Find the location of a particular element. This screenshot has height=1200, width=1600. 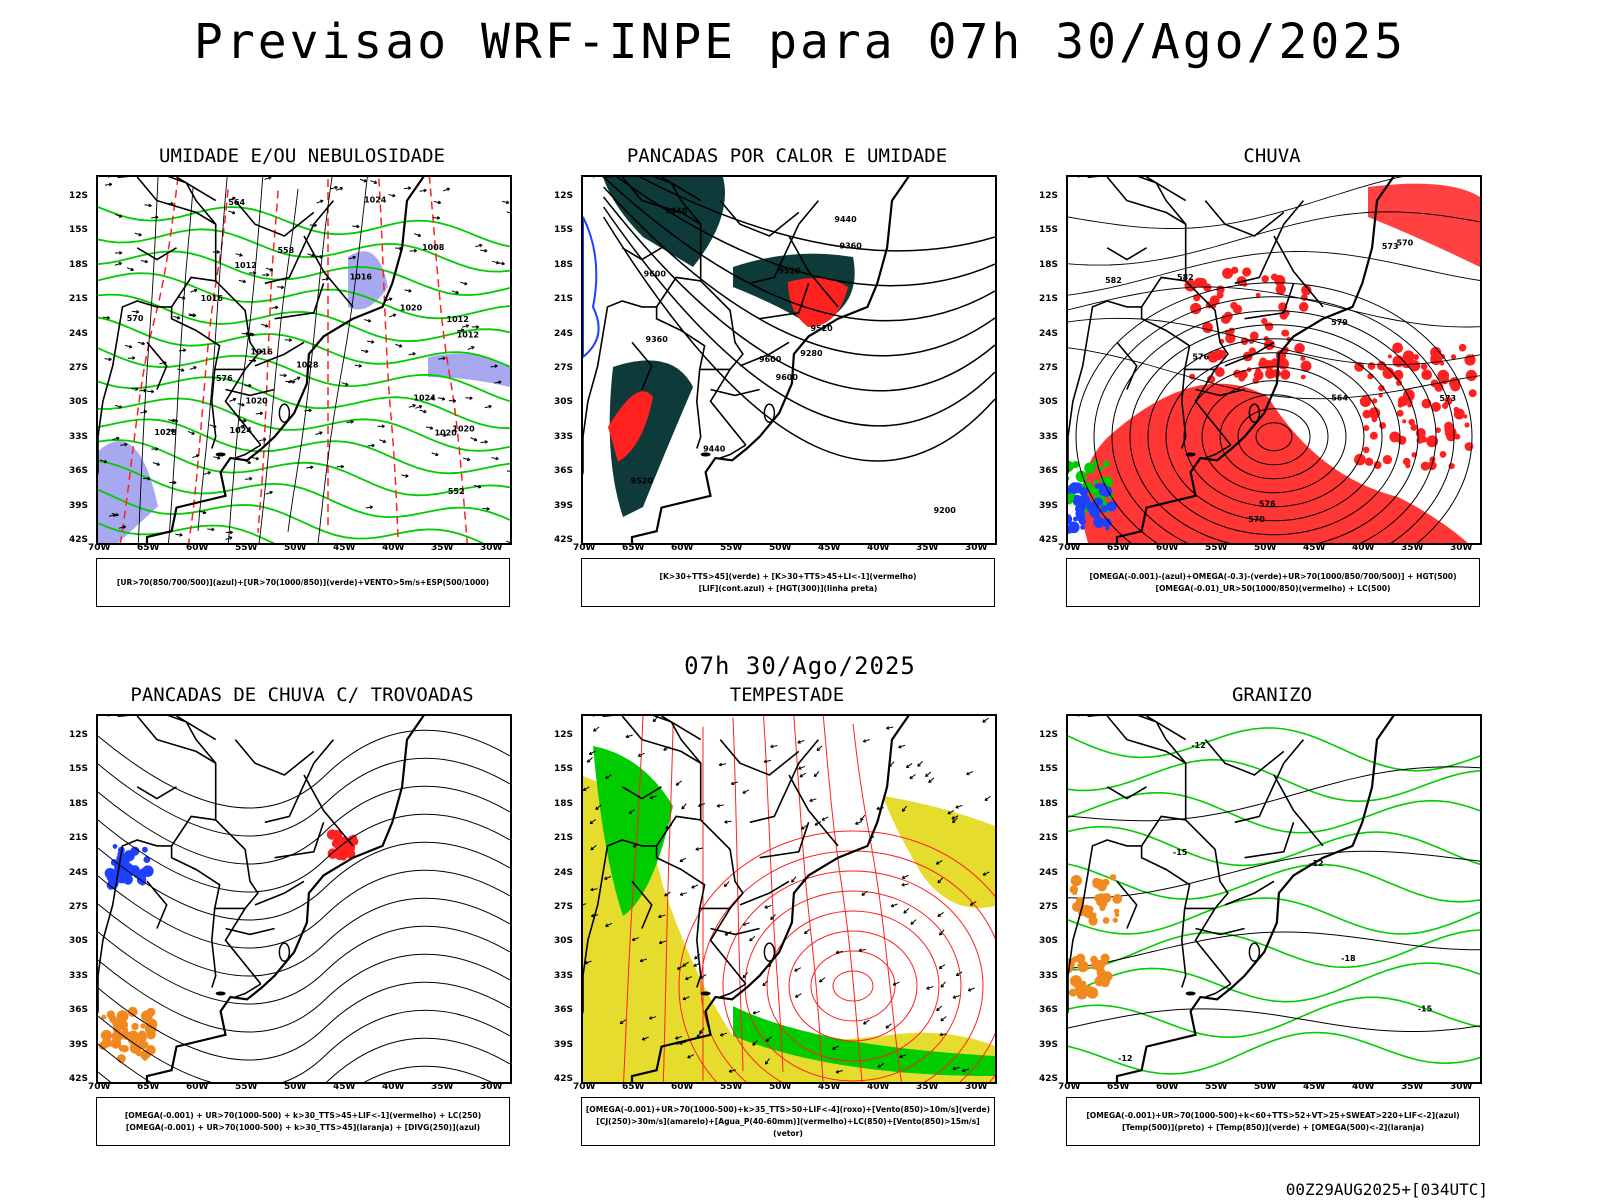

map-chuva: 582 582 579 576 573 570 564 576 570 573 is located at coordinates (1274, 360).